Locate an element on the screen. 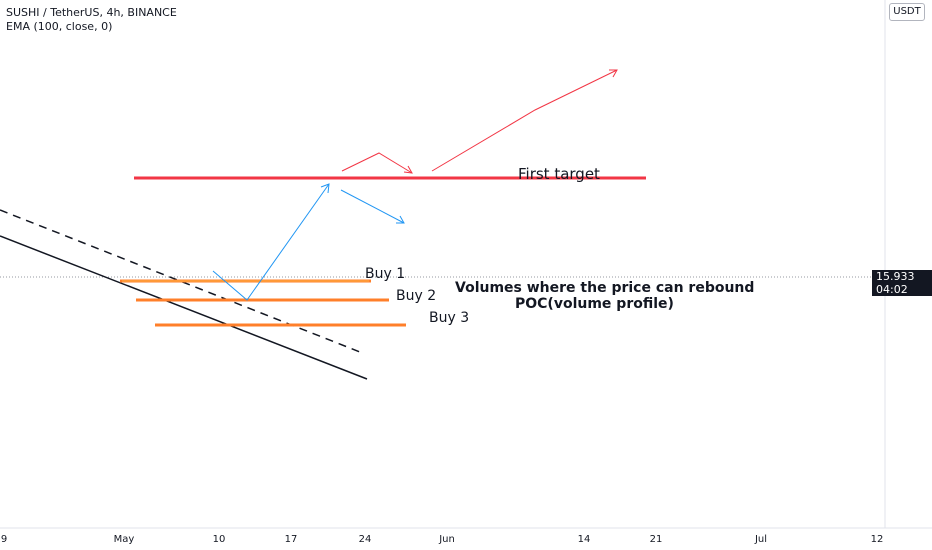  last-price-tag: 15.933 04:02 is located at coordinates (902, 283).